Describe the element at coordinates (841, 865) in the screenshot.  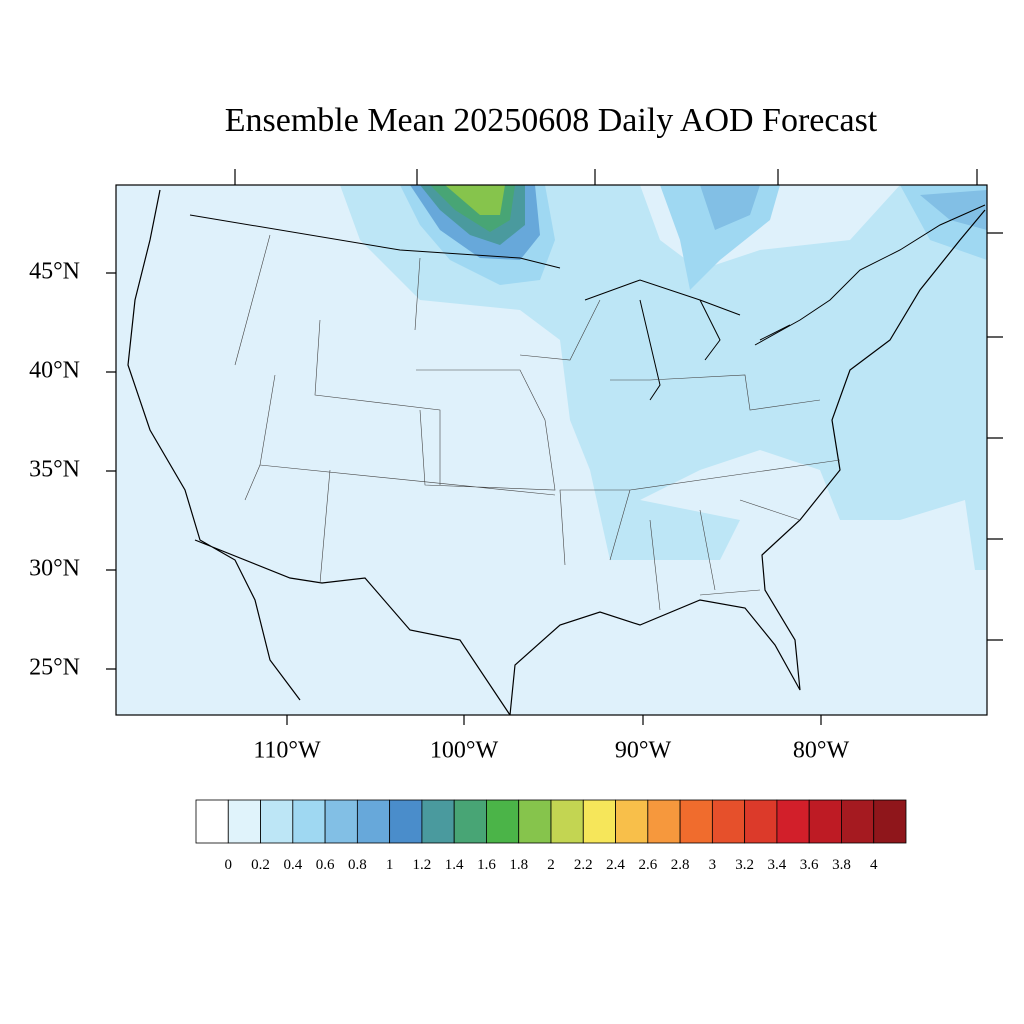
I see `colorbar-label: 3.8` at that location.